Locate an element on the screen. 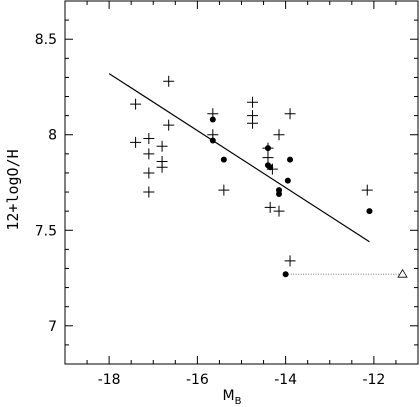 The width and height of the screenshot is (420, 407). y-tick-label: 8 is located at coordinates (52, 136).